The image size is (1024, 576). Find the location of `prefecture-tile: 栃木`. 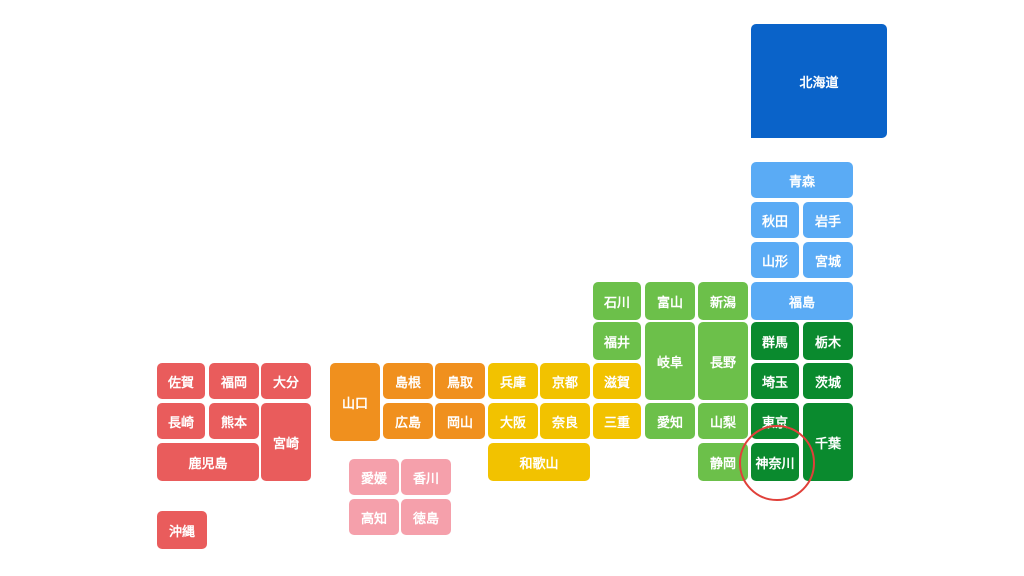

prefecture-tile: 栃木 is located at coordinates (828, 341).